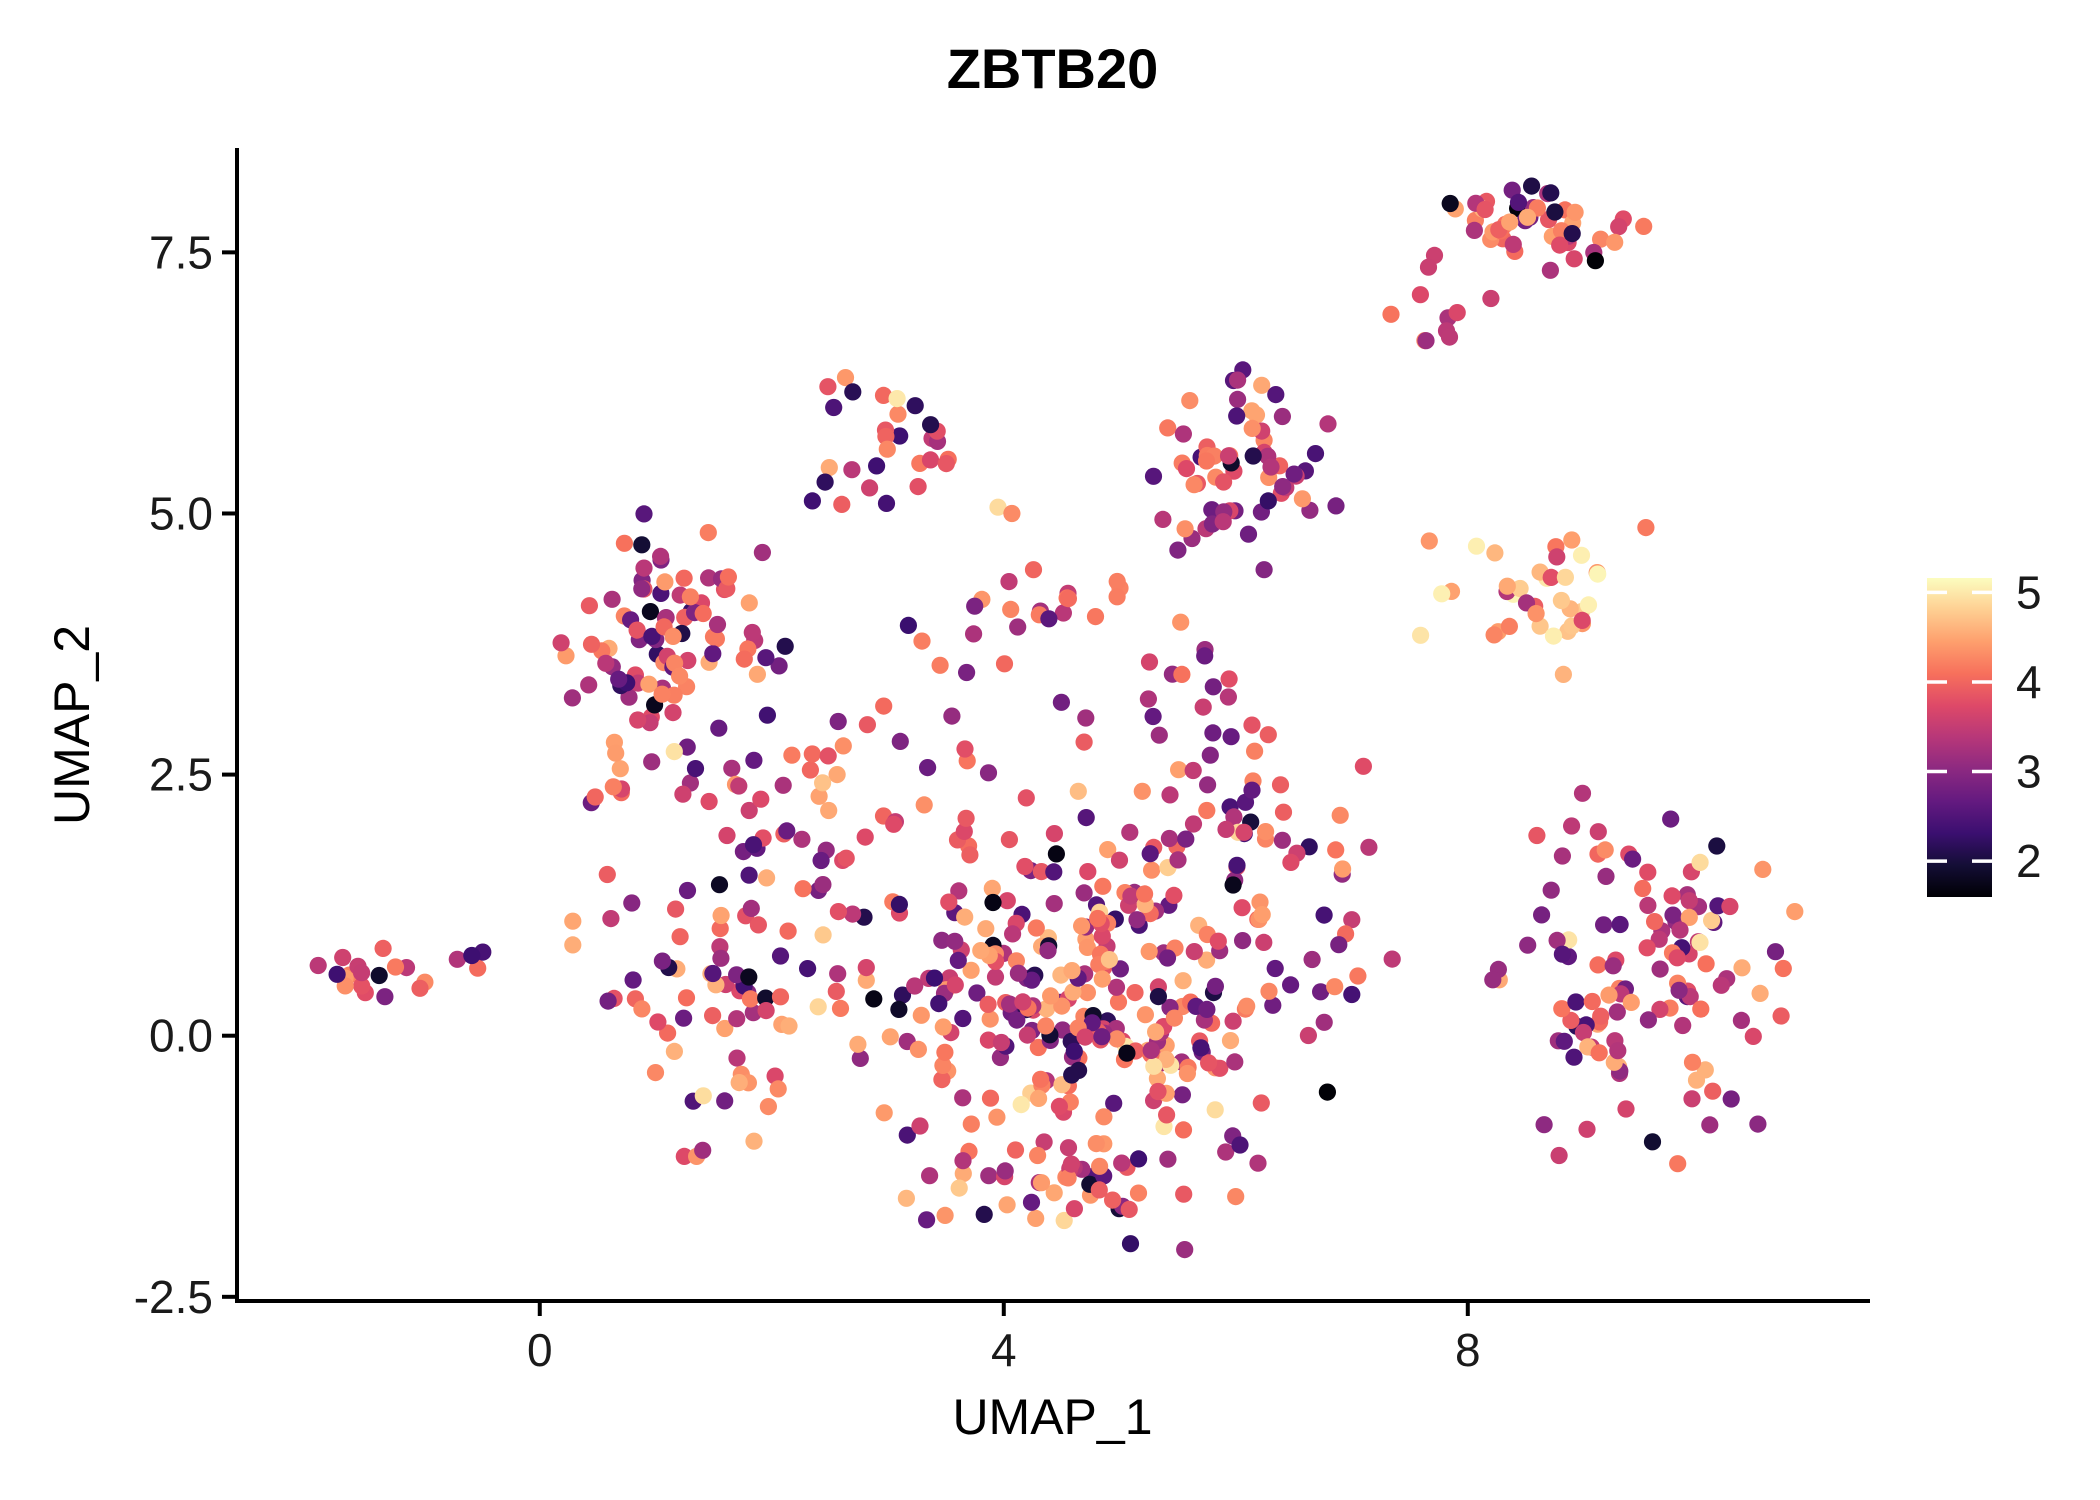 Image resolution: width=2100 pixels, height=1500 pixels. What do you see at coordinates (1959, 737) in the screenshot?
I see `colorbar-gradient` at bounding box center [1959, 737].